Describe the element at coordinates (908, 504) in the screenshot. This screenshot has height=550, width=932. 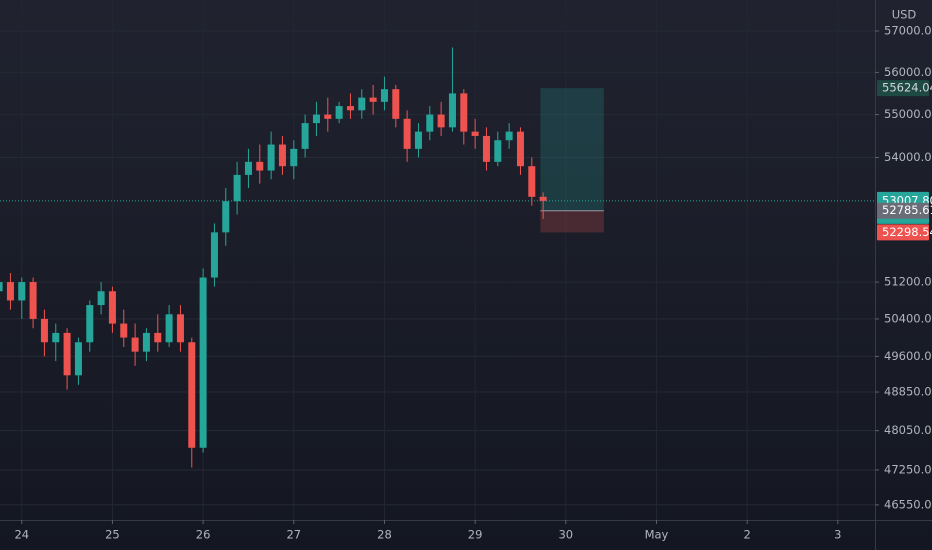
I see `y-tick-label: 46550.00` at that location.